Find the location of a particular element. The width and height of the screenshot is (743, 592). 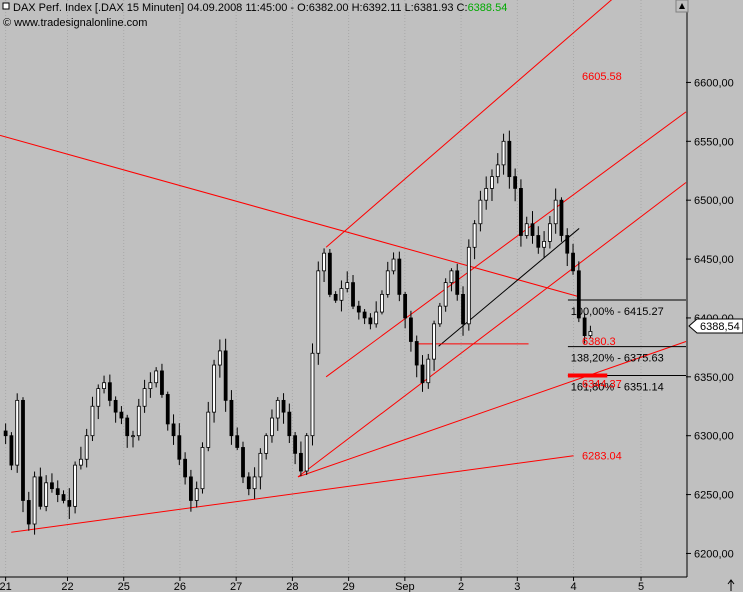

x-tick-label: 3 is located at coordinates (517, 586).